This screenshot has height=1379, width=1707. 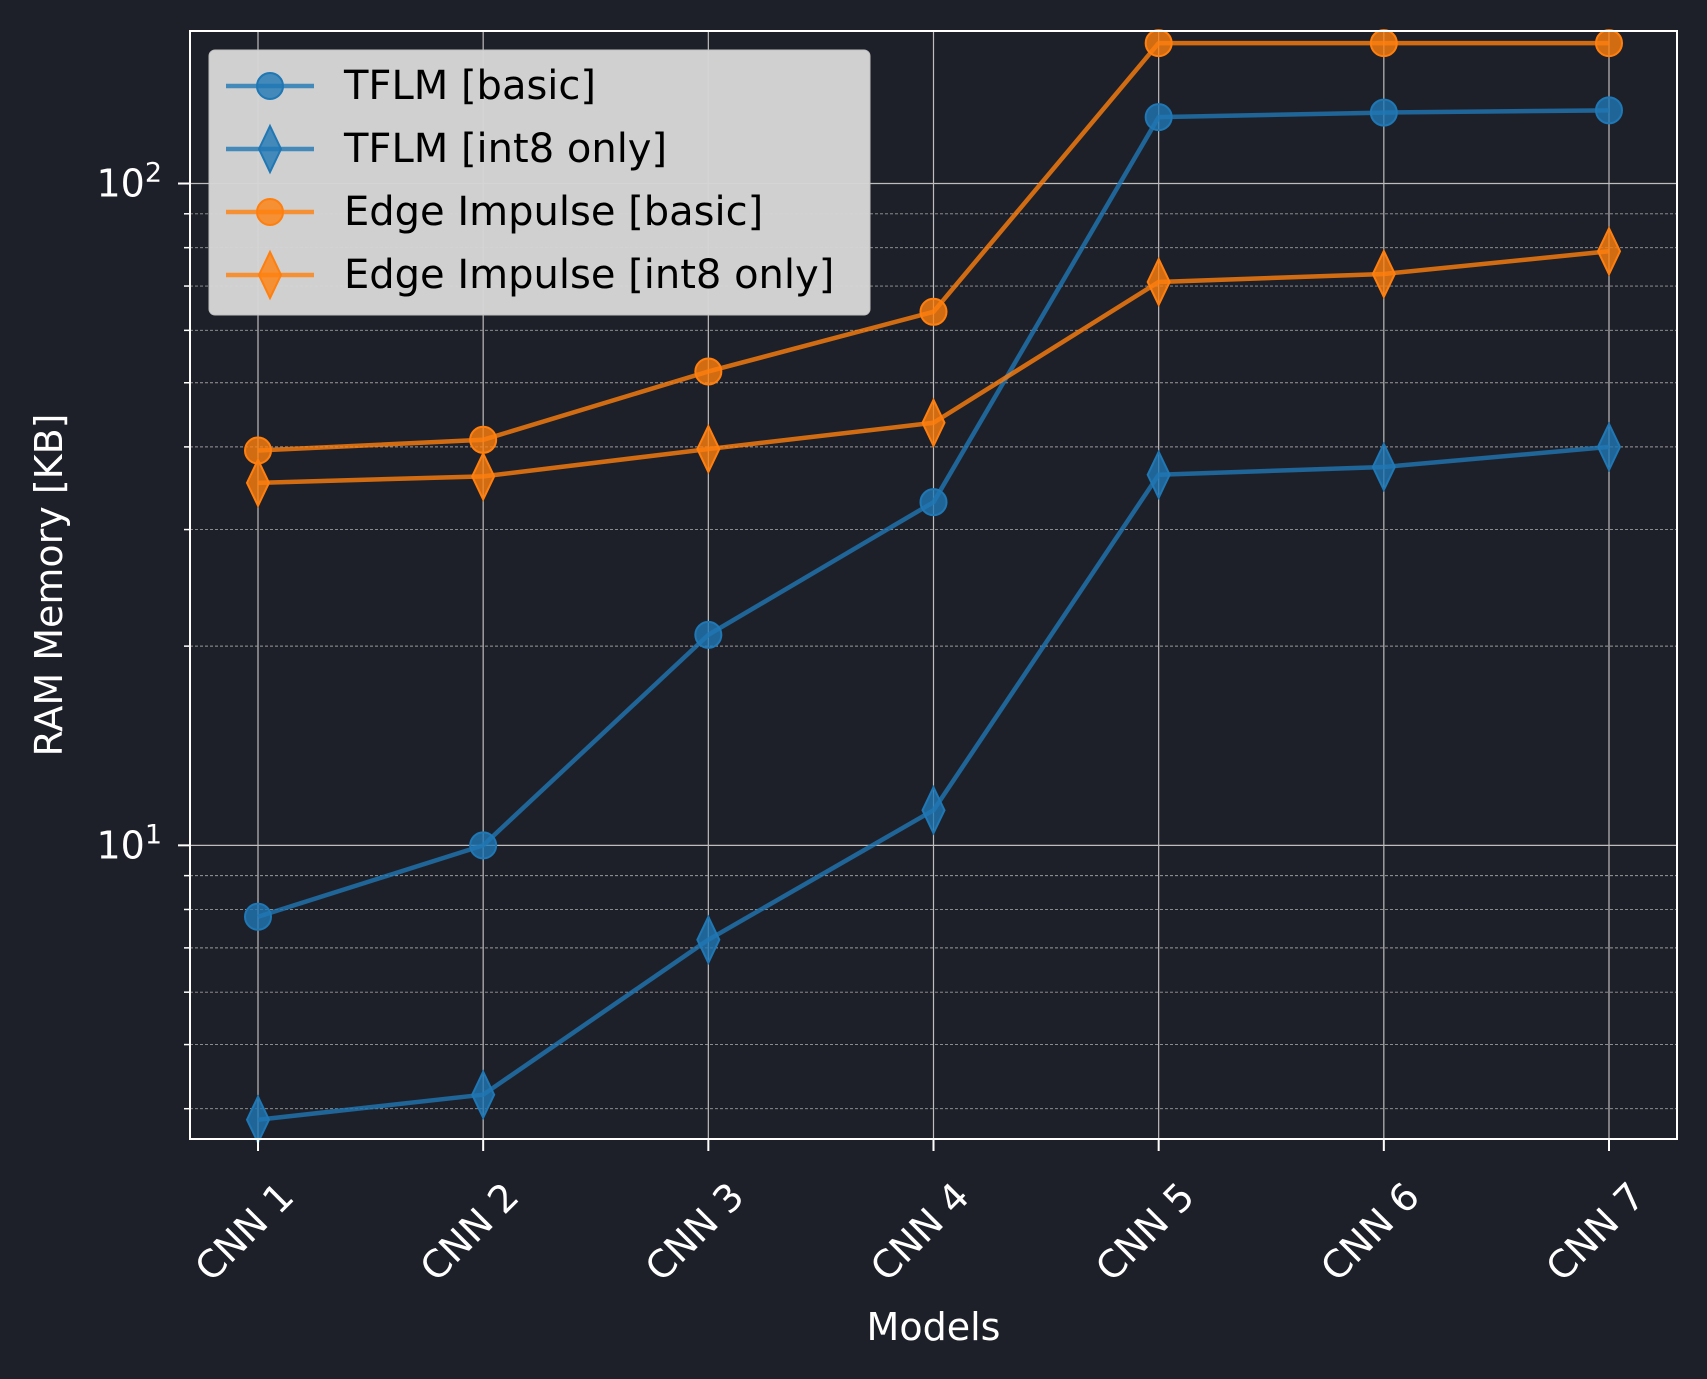 I want to click on legend-box, so click(x=539, y=182).